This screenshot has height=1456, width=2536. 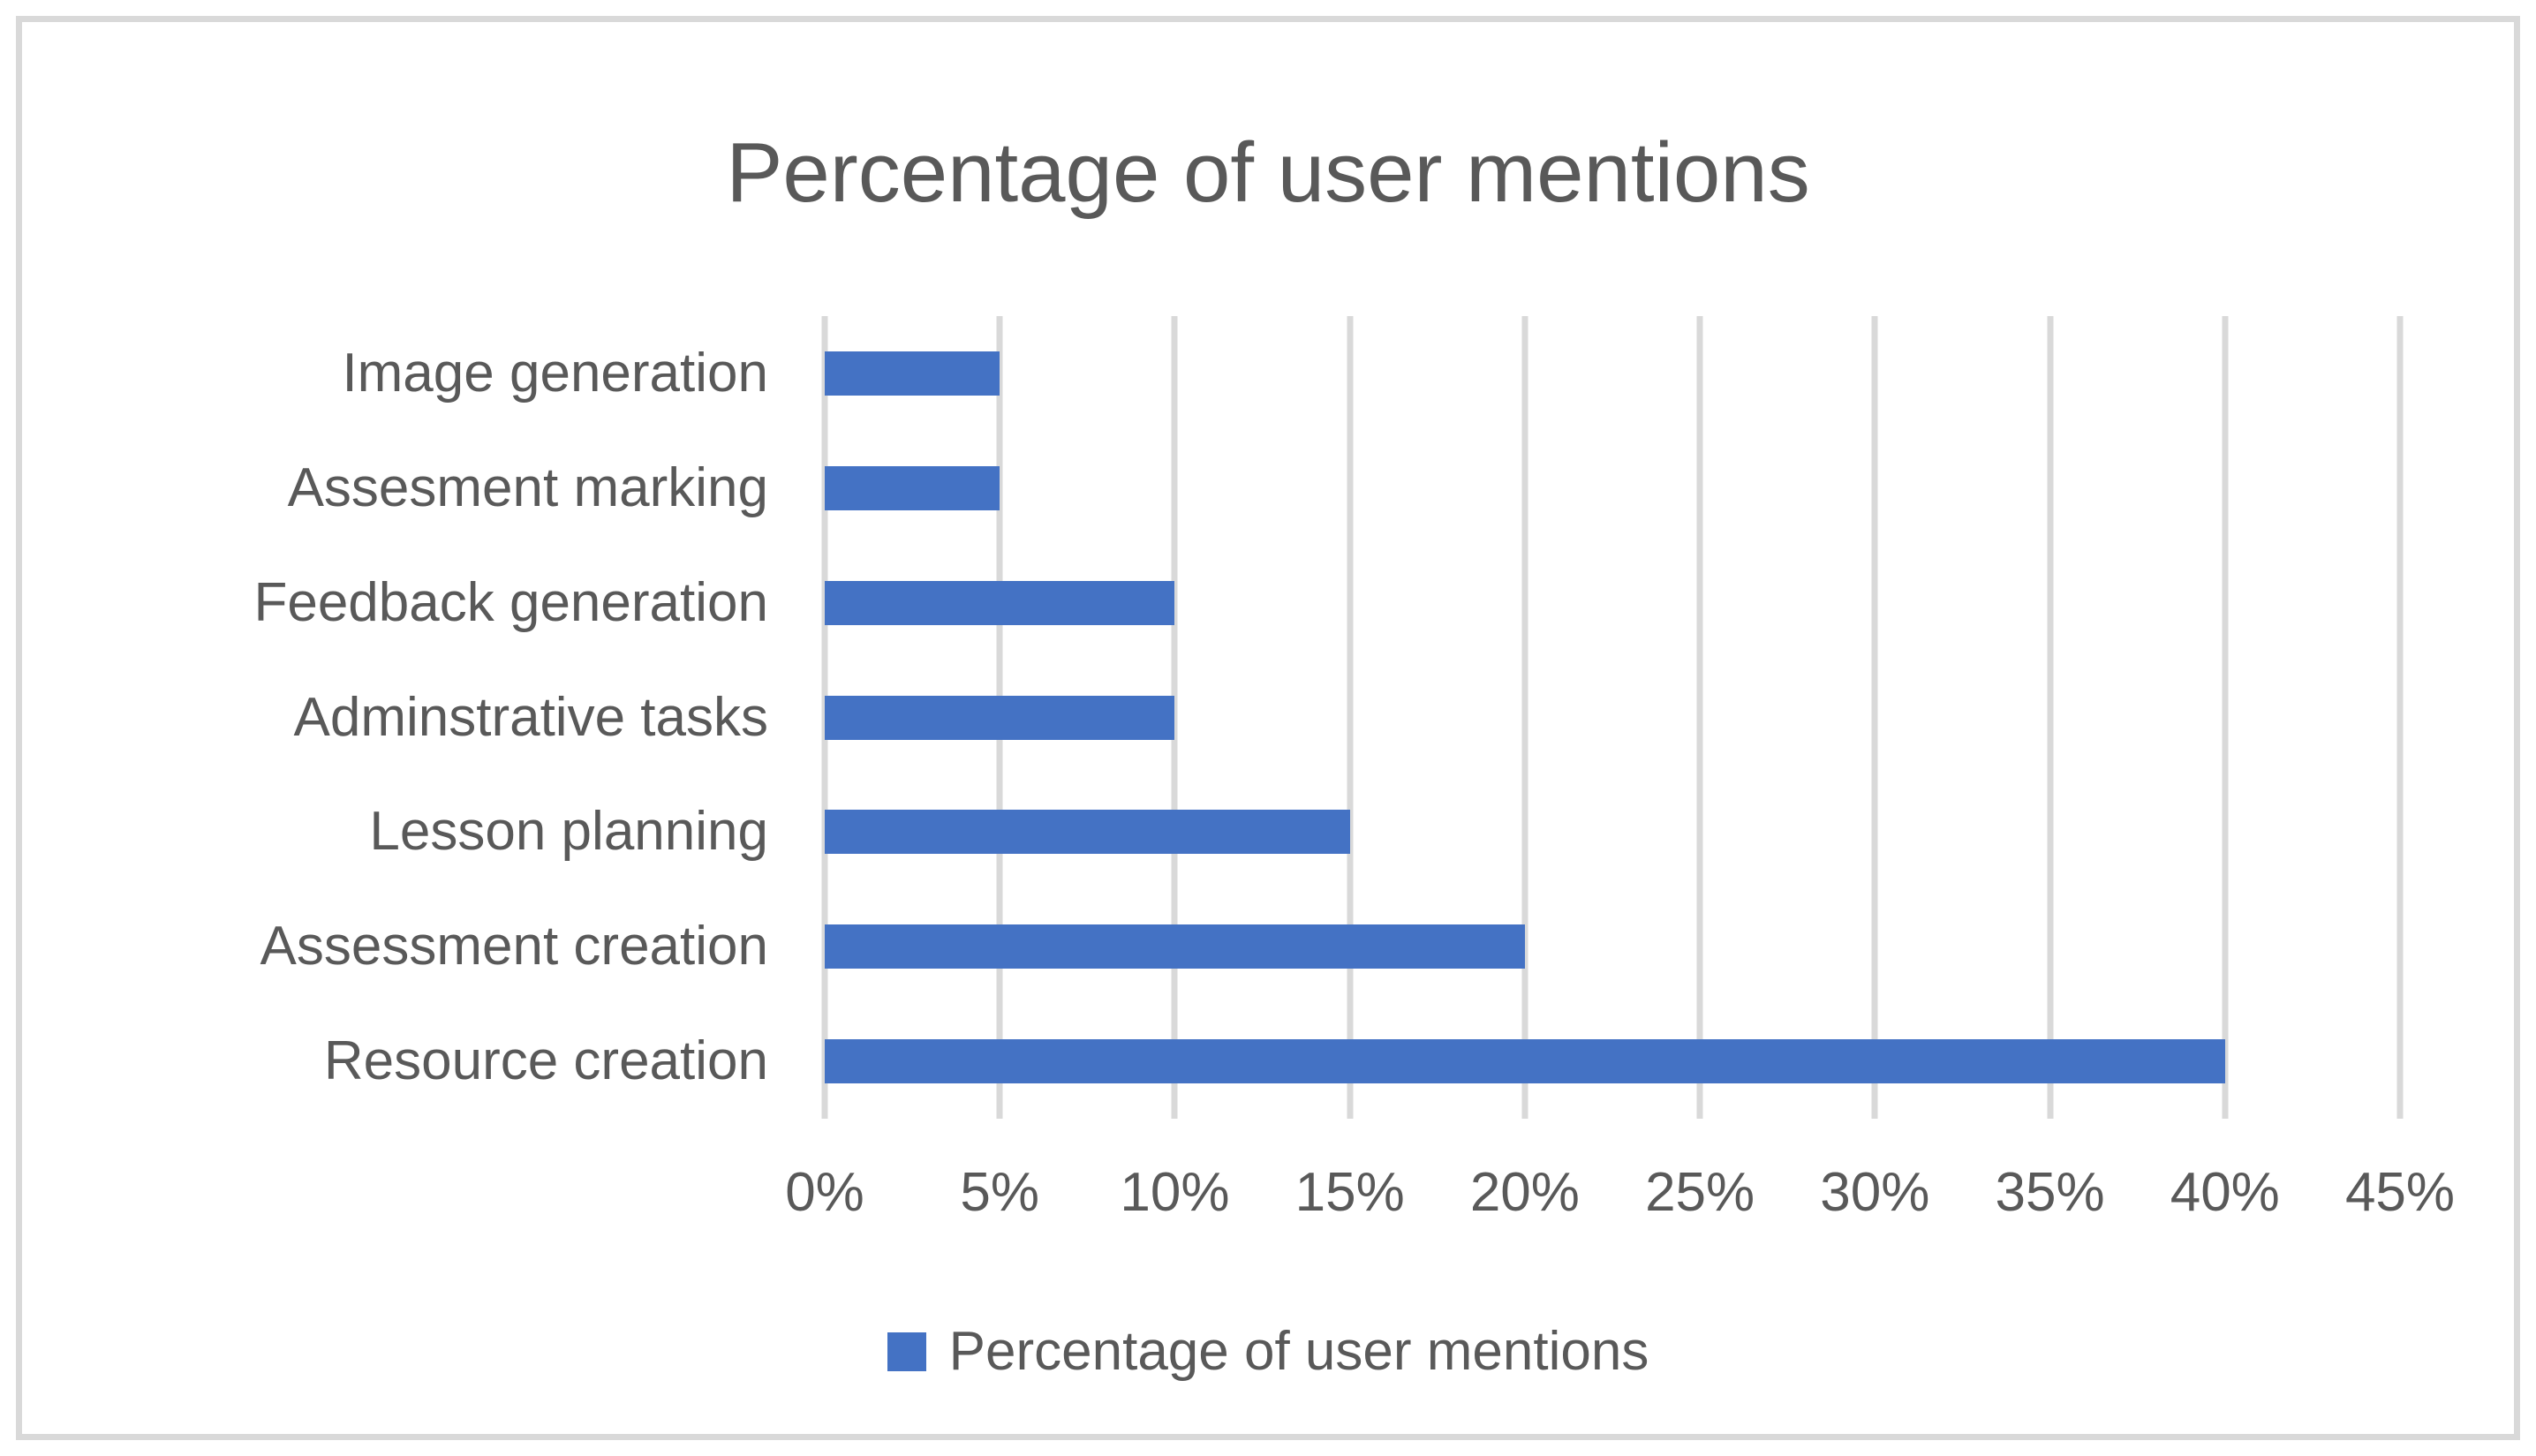 What do you see at coordinates (1524, 1192) in the screenshot?
I see `x-tick-label: 20%` at bounding box center [1524, 1192].